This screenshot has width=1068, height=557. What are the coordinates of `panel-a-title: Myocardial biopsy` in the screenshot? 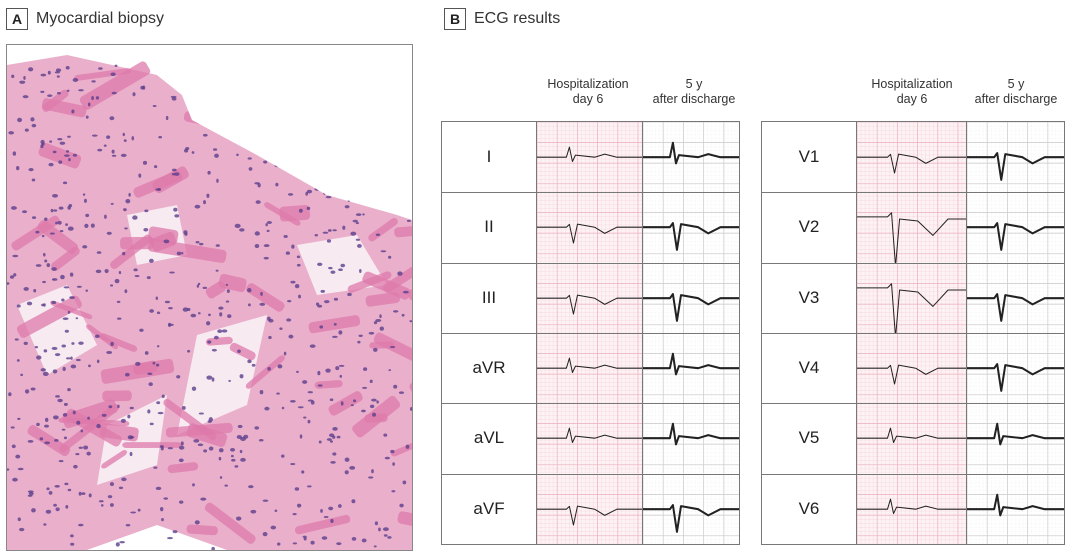 It's located at (100, 18).